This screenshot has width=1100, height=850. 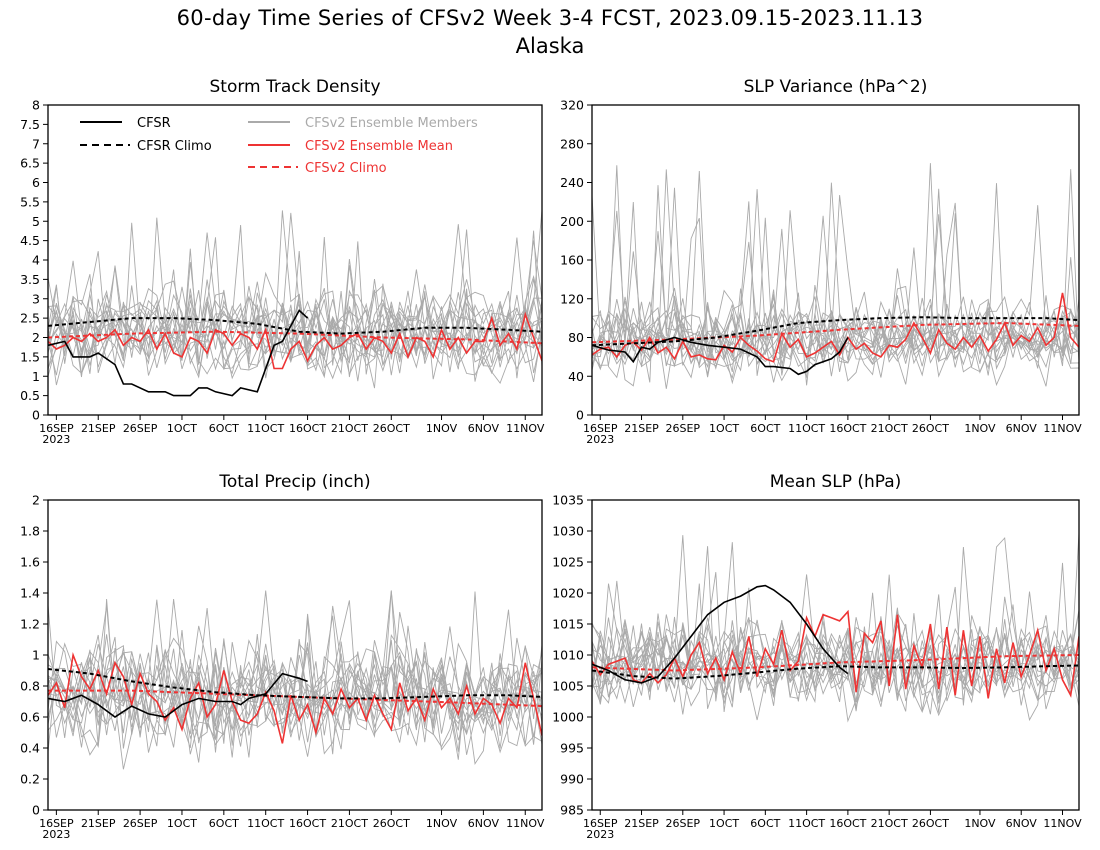 What do you see at coordinates (568, 562) in the screenshot?
I see `y-tick-label: 1025` at bounding box center [568, 562].